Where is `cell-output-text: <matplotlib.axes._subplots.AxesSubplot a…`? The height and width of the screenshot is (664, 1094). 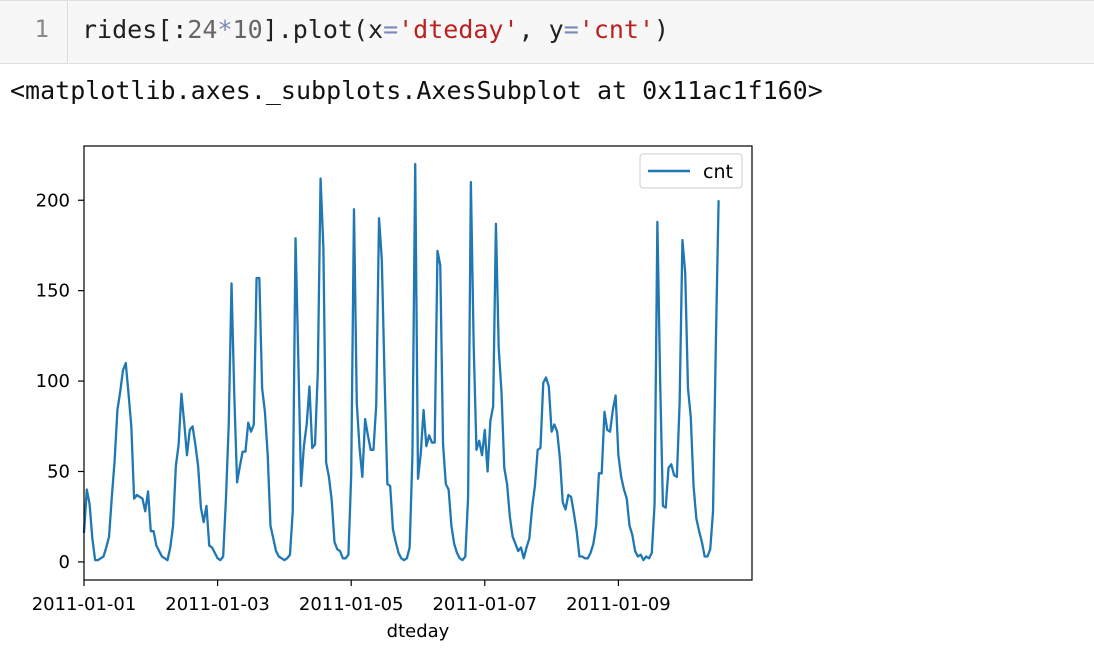 cell-output-text: <matplotlib.axes._subplots.AxesSubplot a… is located at coordinates (416, 90).